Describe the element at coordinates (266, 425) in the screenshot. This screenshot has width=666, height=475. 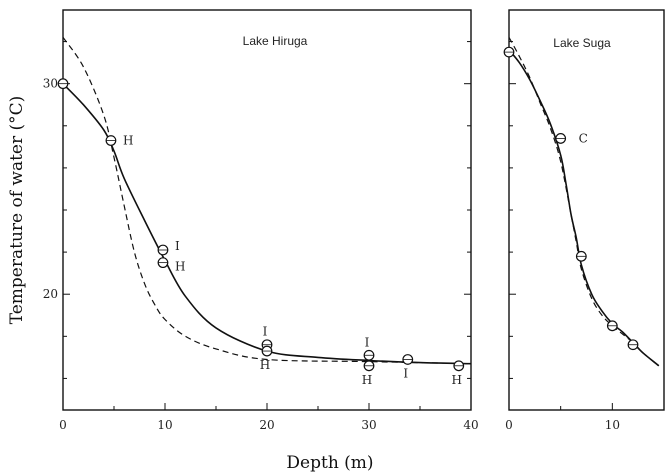
I see `x-tick-label: 20` at that location.